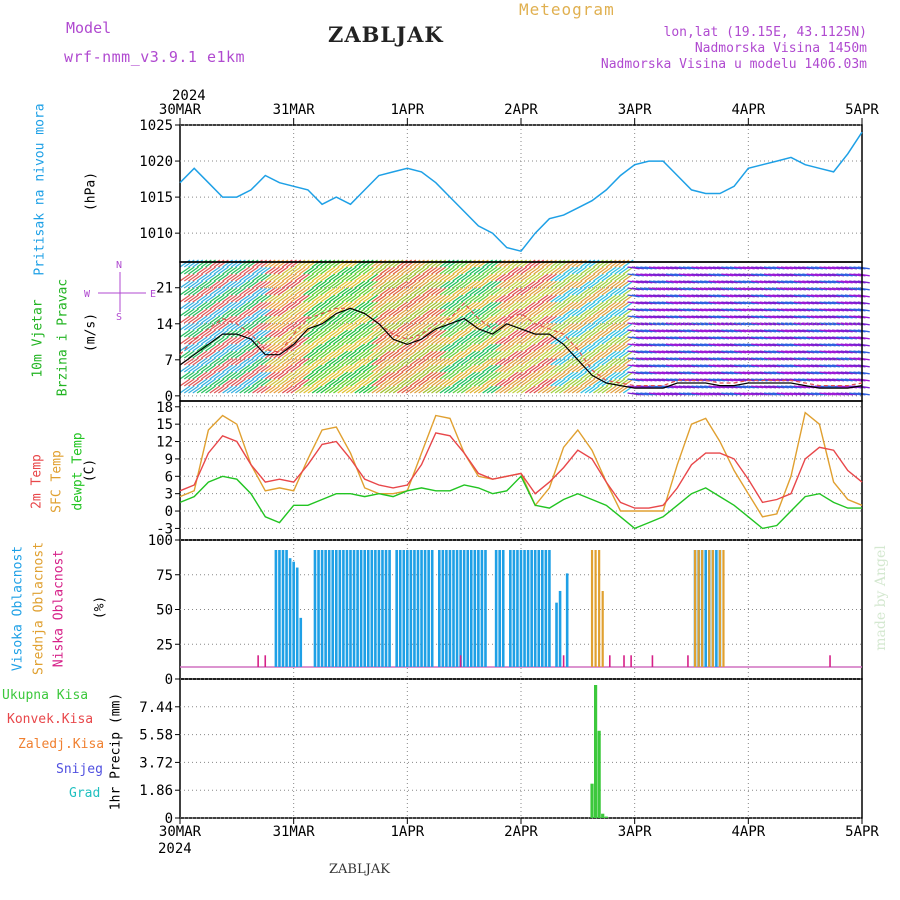 This screenshot has height=900, width=900. Describe the element at coordinates (521, 470) in the screenshot. I see `temp2m-line` at that location.